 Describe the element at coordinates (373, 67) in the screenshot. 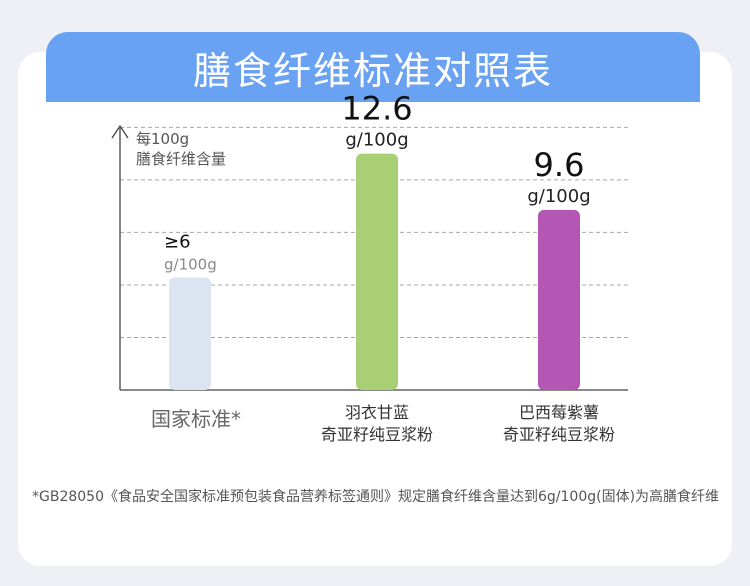

I see `page-title: 膳食纤维标准对照表` at that location.